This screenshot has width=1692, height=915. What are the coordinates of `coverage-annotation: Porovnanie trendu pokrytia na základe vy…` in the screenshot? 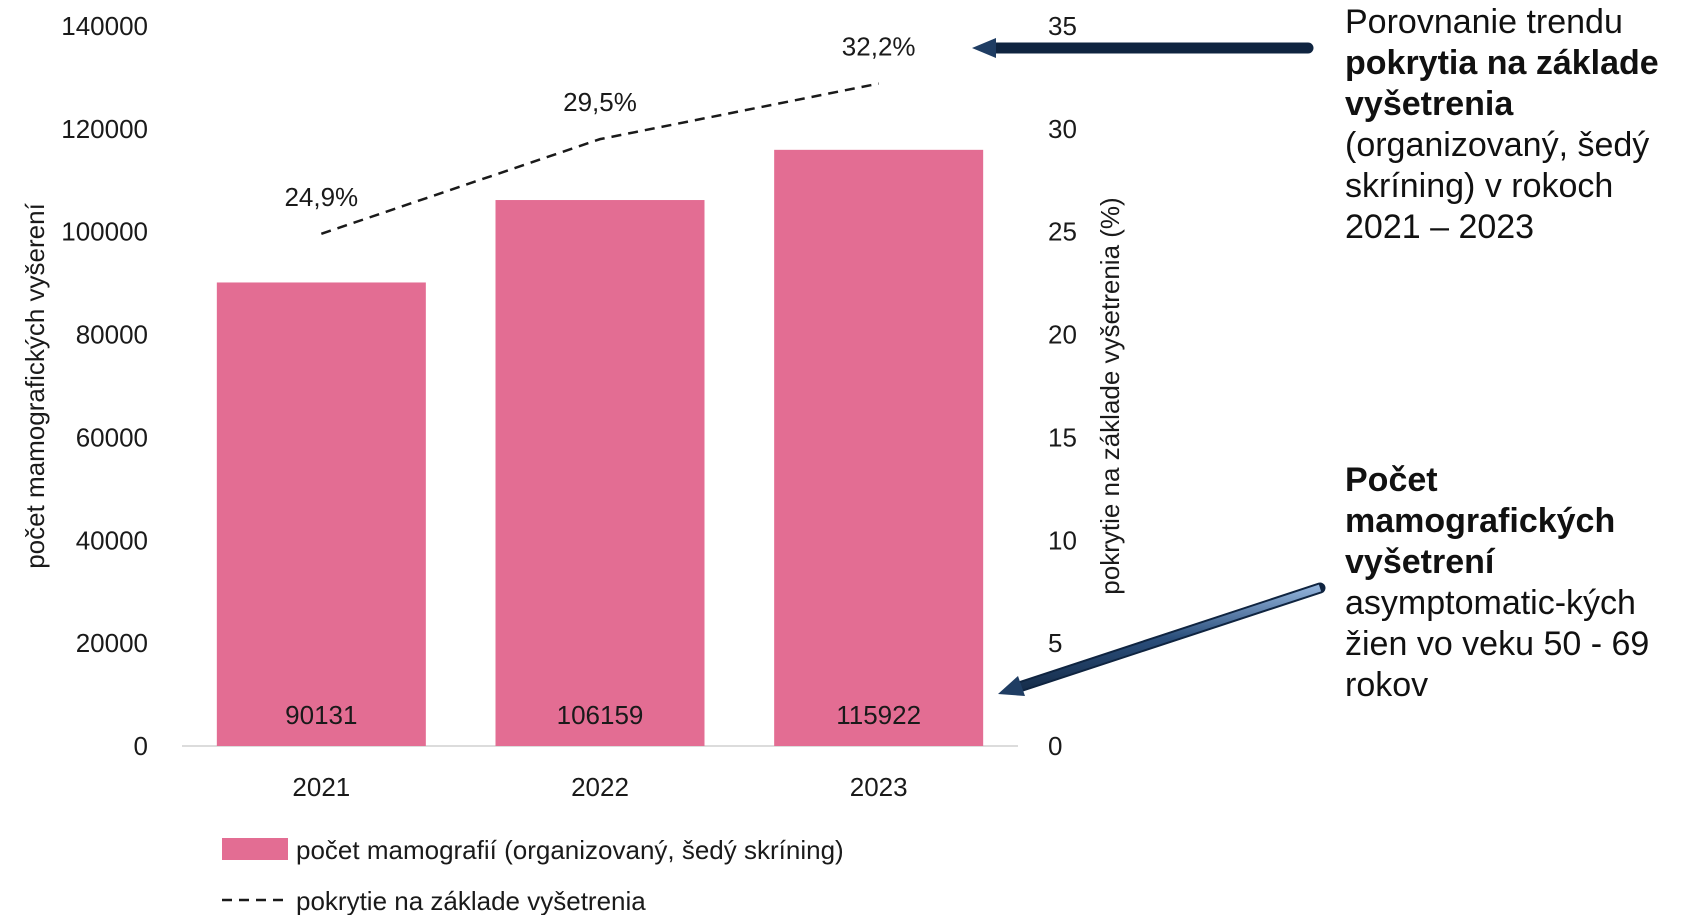 It's located at (1517, 125).